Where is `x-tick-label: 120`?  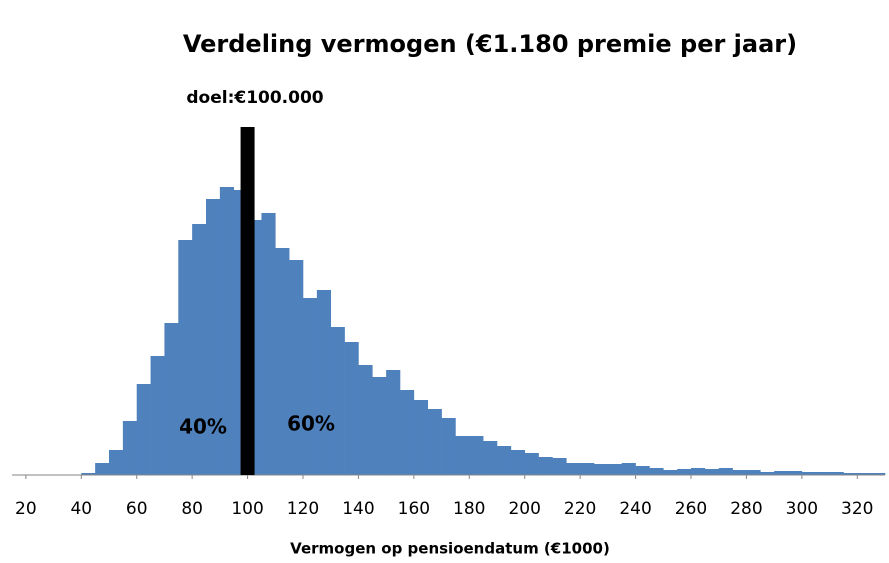 x-tick-label: 120 is located at coordinates (303, 509).